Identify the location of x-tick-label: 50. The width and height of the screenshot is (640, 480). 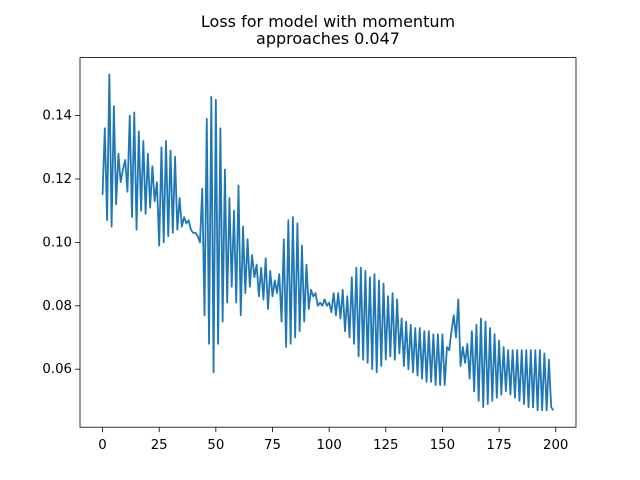
(215, 445).